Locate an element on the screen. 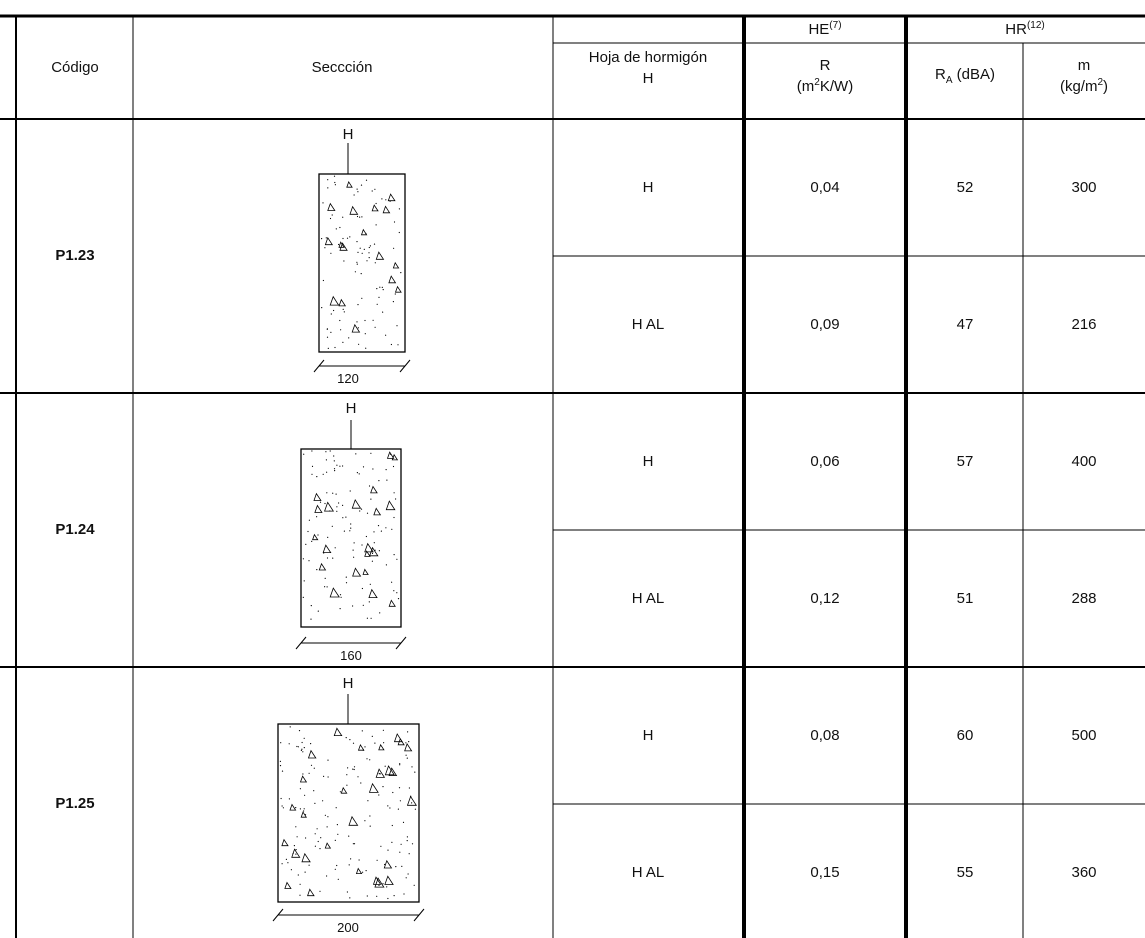 The width and height of the screenshot is (1145, 938). row-m: 400 is located at coordinates (1084, 461).